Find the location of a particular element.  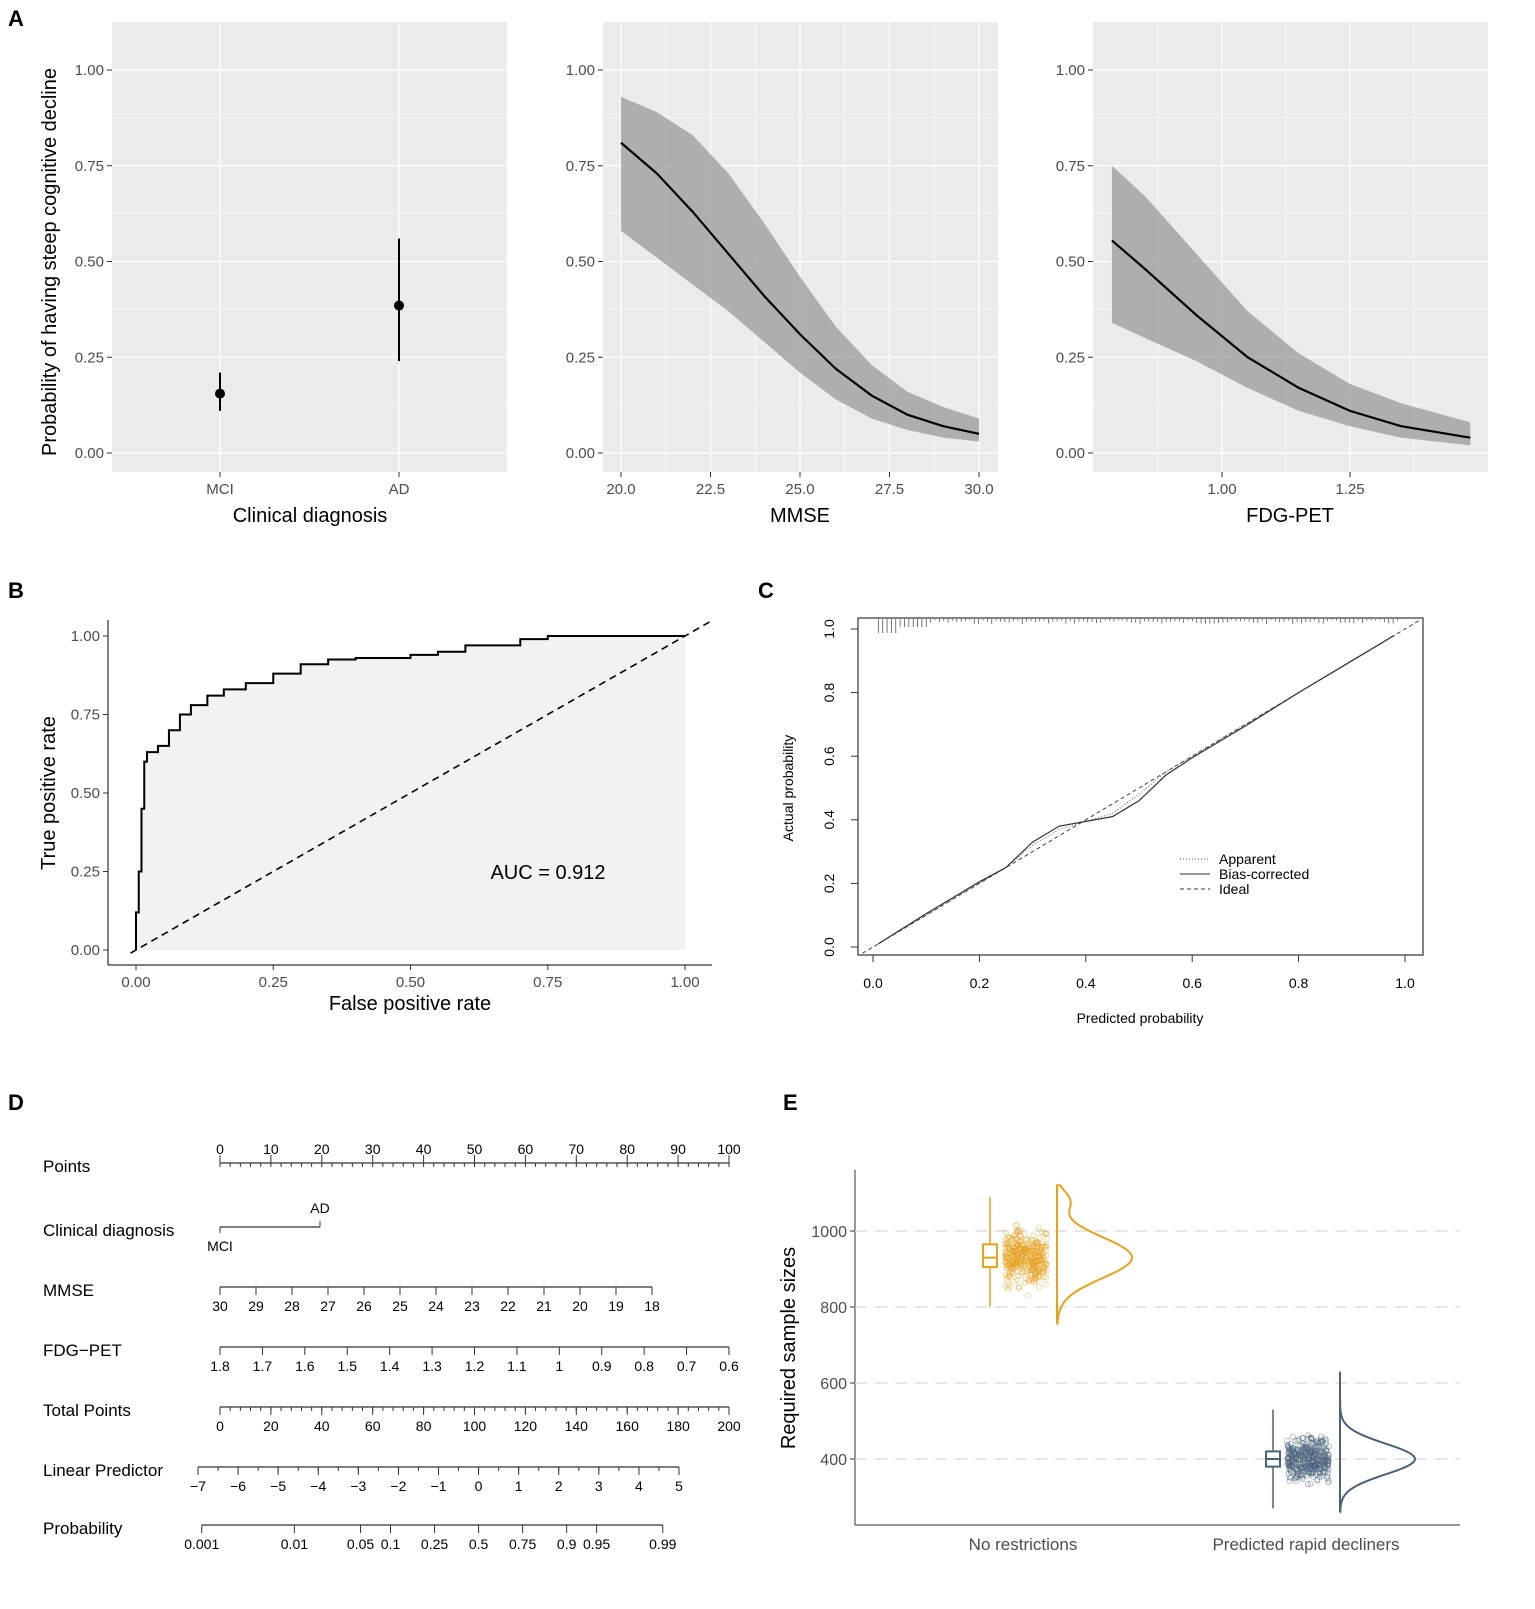

nomogram-tick-label: 28 is located at coordinates (292, 1306).